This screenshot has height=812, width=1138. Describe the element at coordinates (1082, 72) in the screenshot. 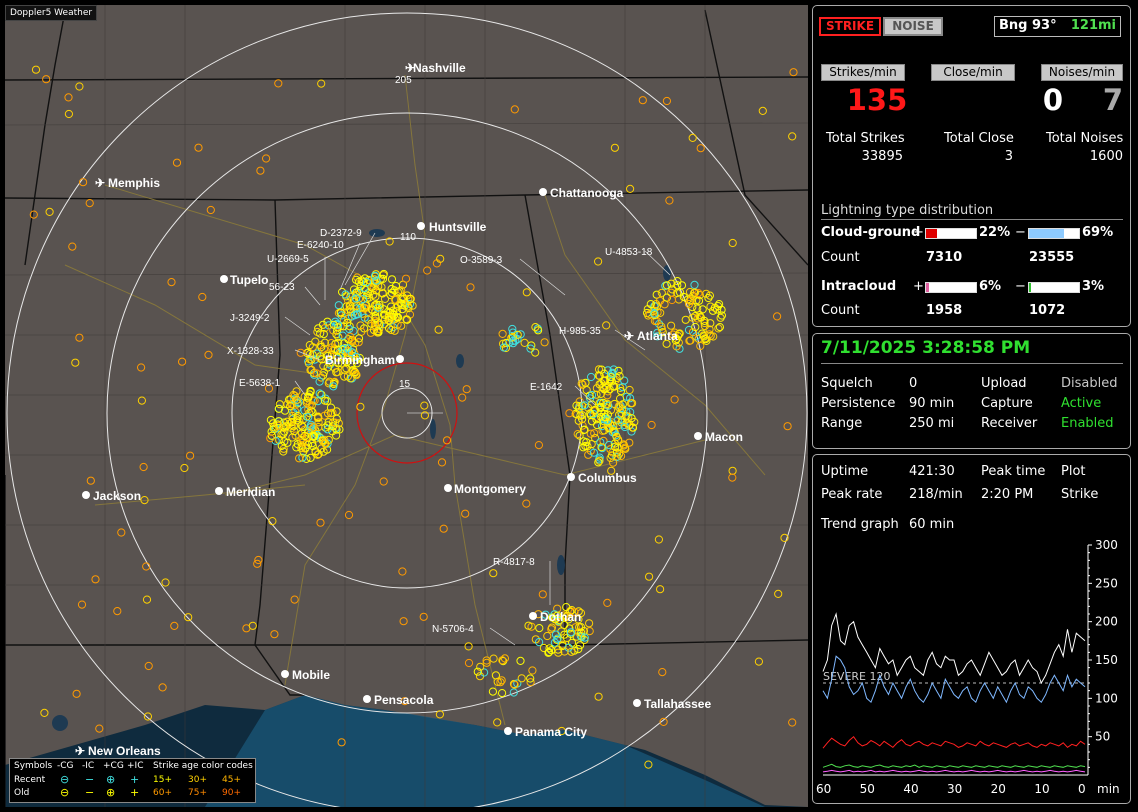

I see `noises-per-min-label: Noises/min` at that location.